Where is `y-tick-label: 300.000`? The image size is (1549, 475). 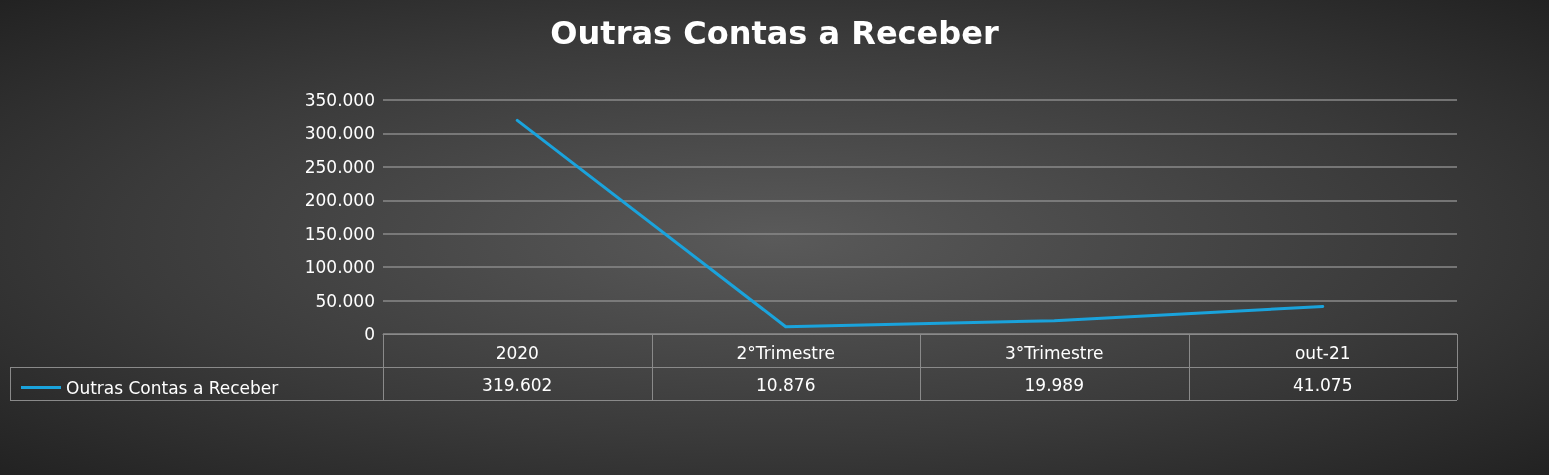 y-tick-label: 300.000 is located at coordinates (339, 133).